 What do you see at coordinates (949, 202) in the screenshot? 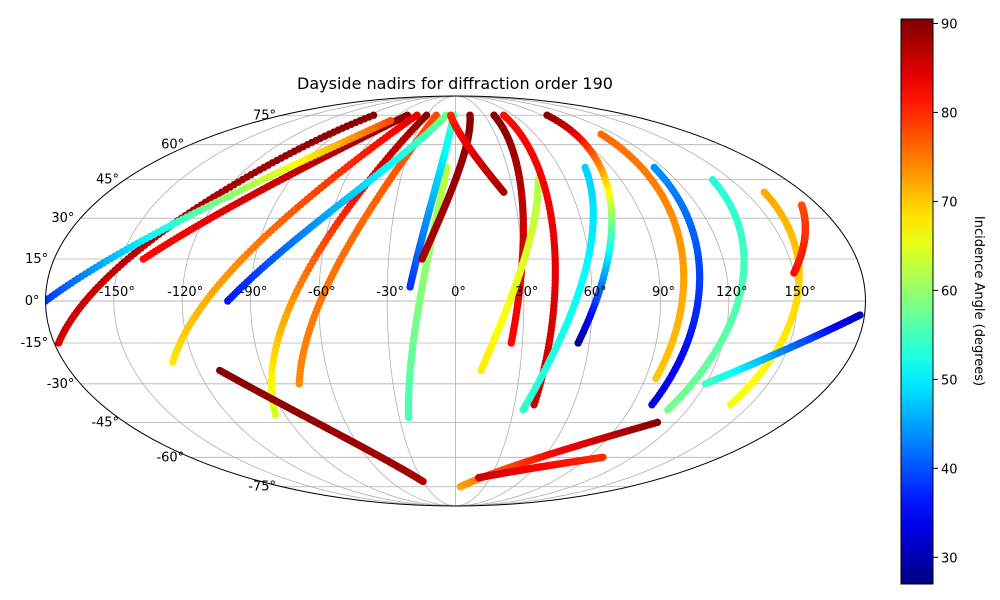
I see `colorbar-tick-label: 70` at bounding box center [949, 202].